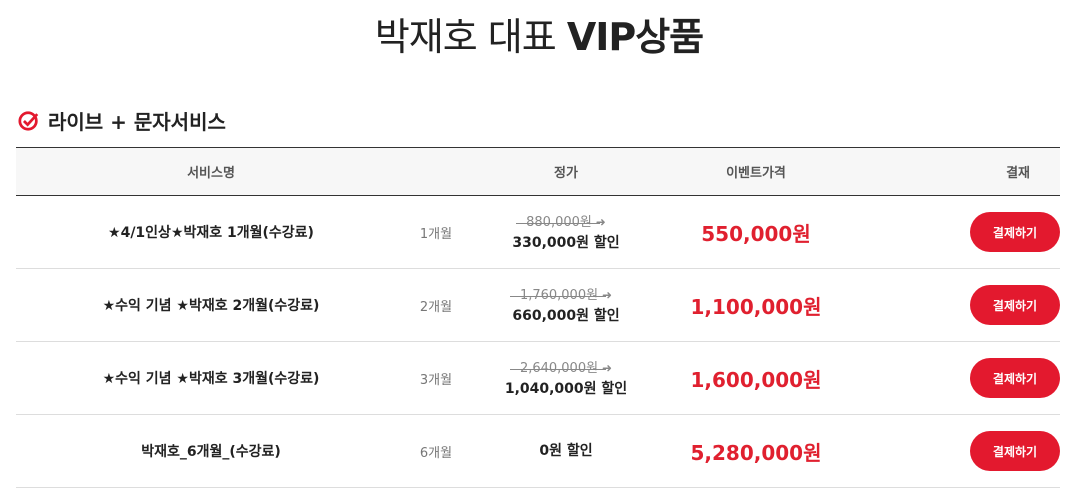 The image size is (1078, 504). I want to click on service-name: 박재호_6개월_(수강료), so click(211, 452).